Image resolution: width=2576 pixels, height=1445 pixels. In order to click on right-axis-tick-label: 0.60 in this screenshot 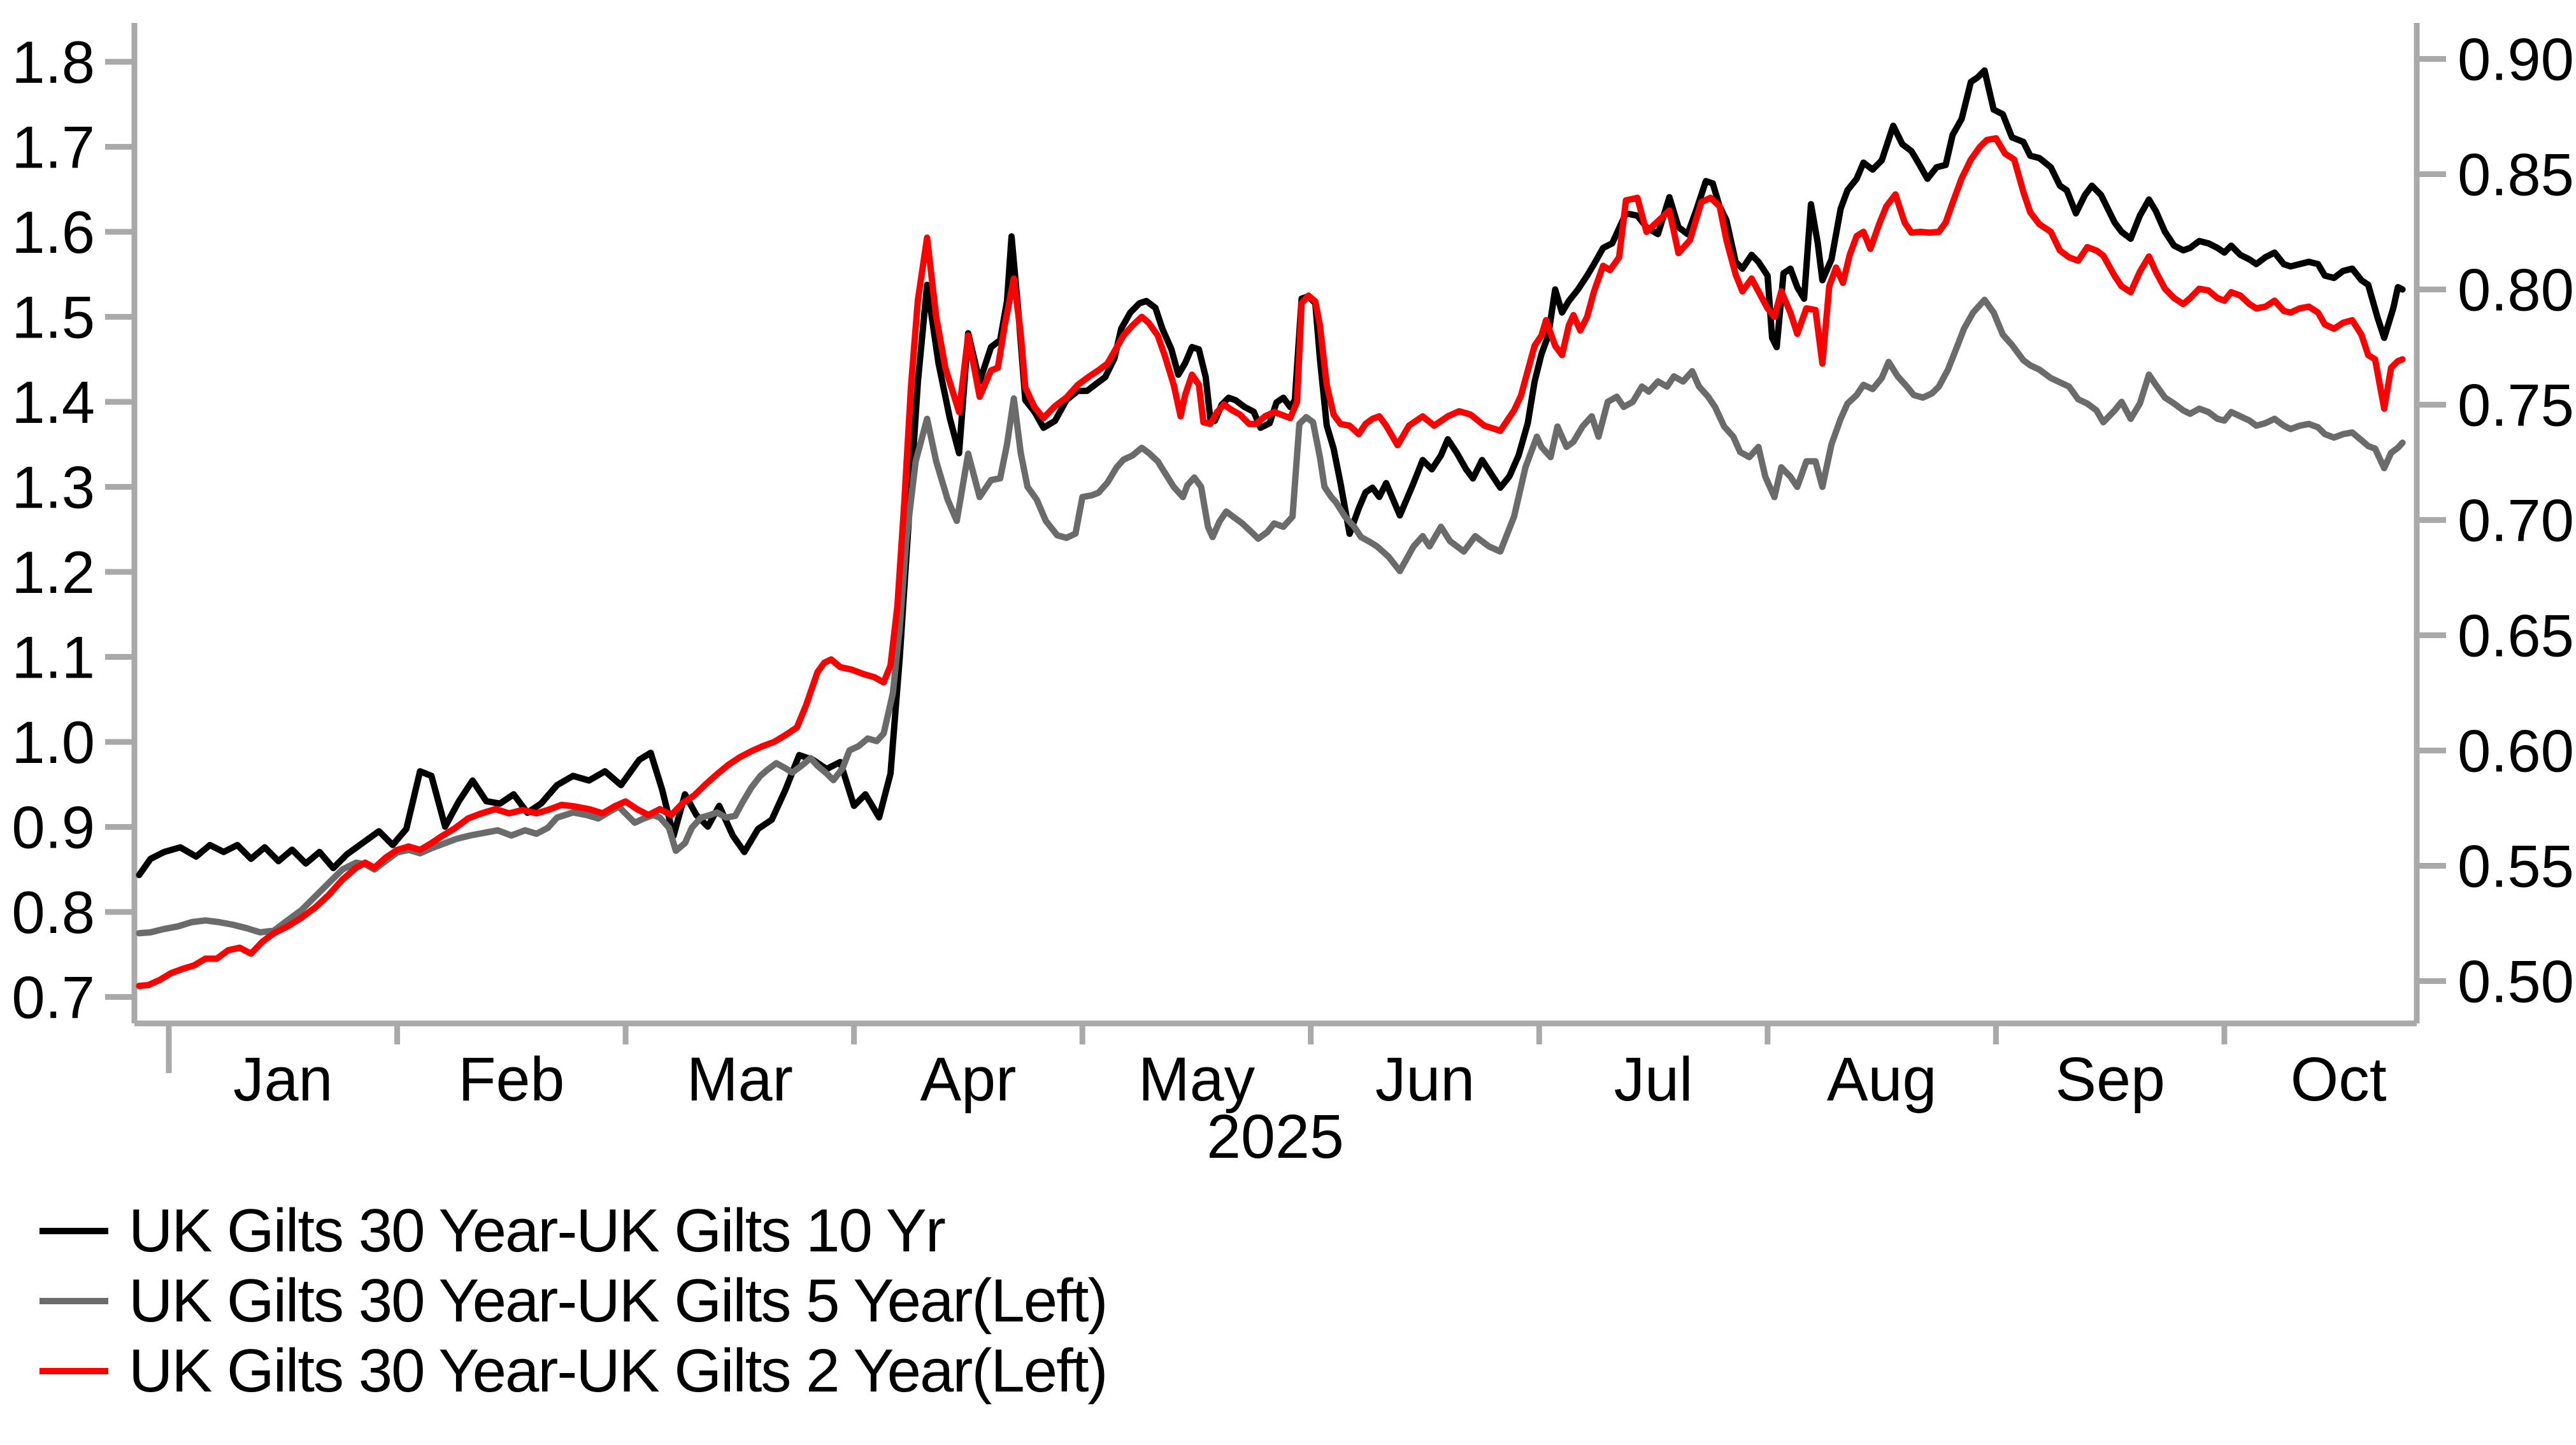, I will do `click(2516, 751)`.